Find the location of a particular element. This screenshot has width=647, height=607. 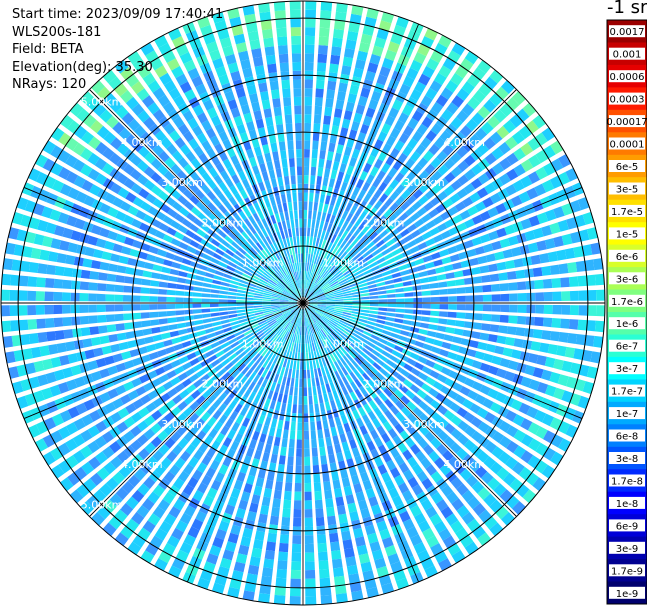

colorbar-tick-label: 1e-5 is located at coordinates (627, 234).